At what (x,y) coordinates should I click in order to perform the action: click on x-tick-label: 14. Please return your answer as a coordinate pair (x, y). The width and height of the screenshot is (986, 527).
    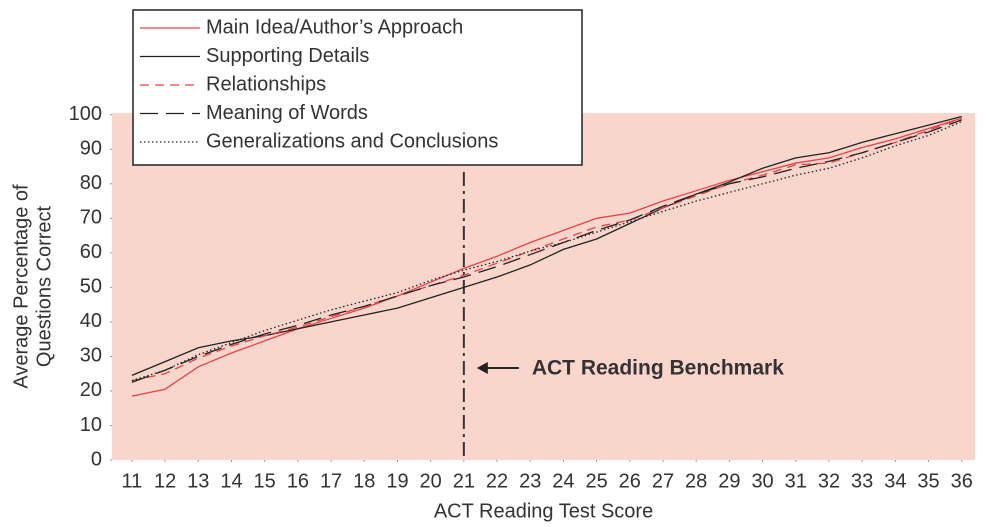
    Looking at the image, I should click on (231, 481).